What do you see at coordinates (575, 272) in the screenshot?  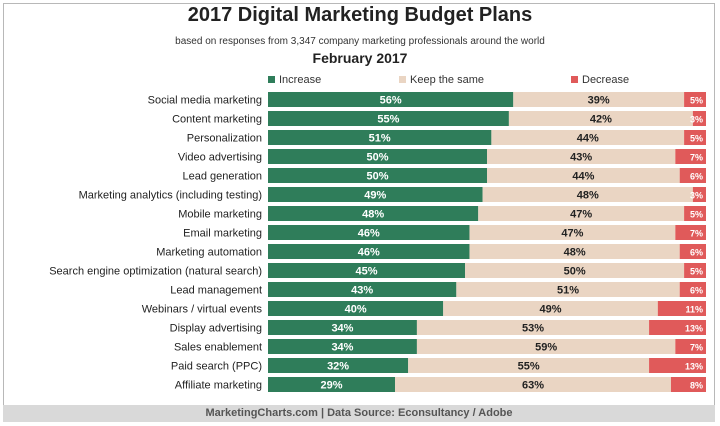 I see `data-label-keep-the-same-search-engine-optimization-natural-search: 50%` at bounding box center [575, 272].